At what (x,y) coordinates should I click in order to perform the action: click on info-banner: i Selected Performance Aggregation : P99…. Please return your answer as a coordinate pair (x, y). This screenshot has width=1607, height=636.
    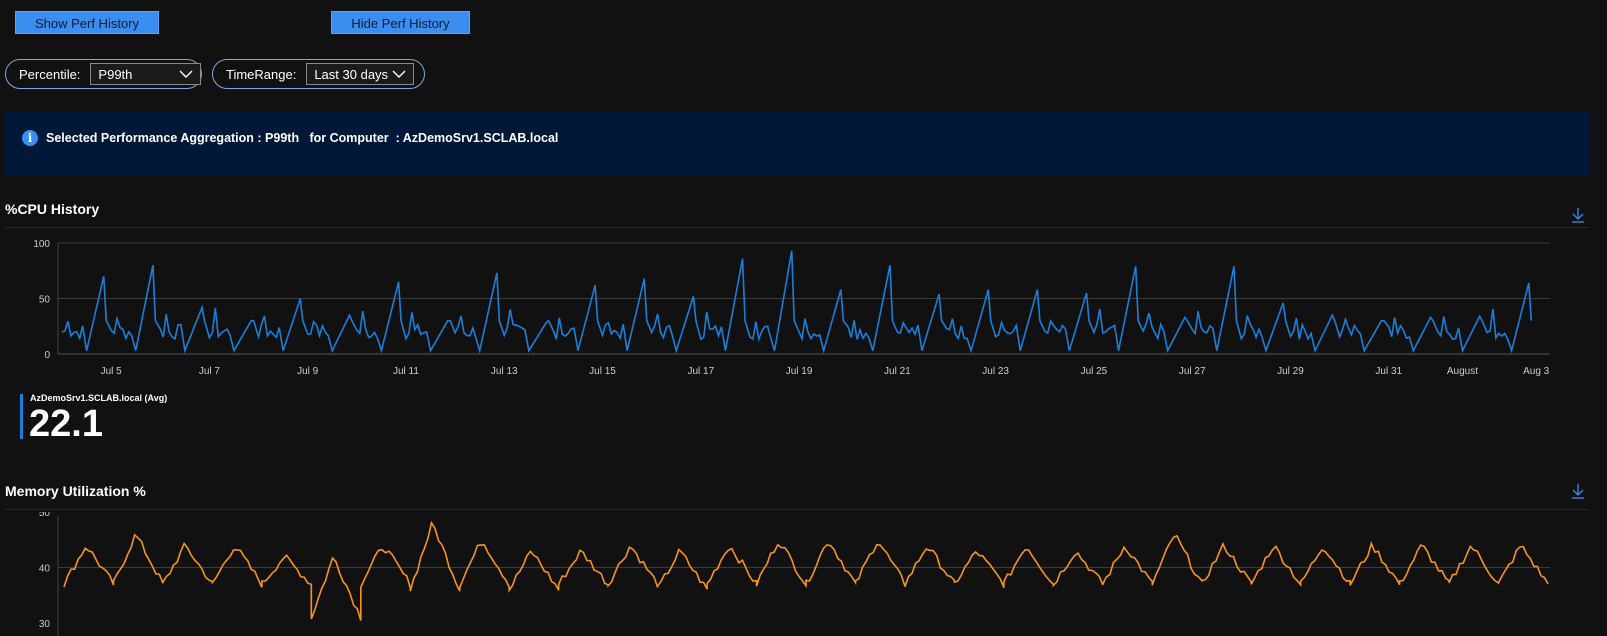
    Looking at the image, I should click on (797, 144).